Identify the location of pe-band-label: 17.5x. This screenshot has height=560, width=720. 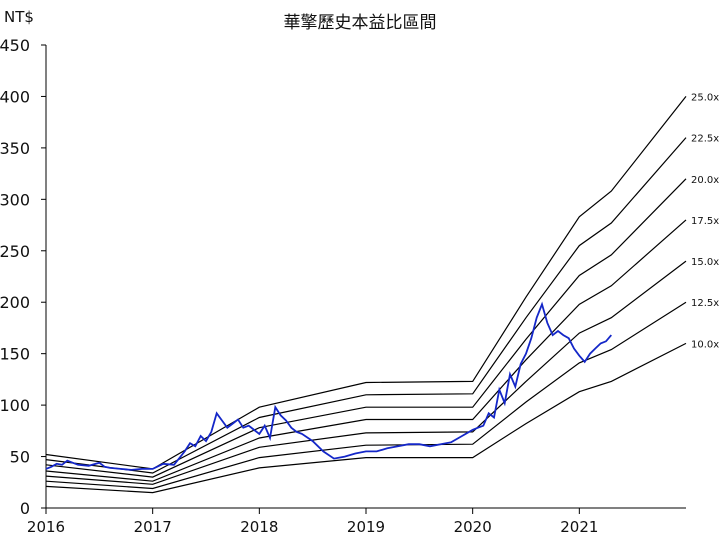
(705, 221).